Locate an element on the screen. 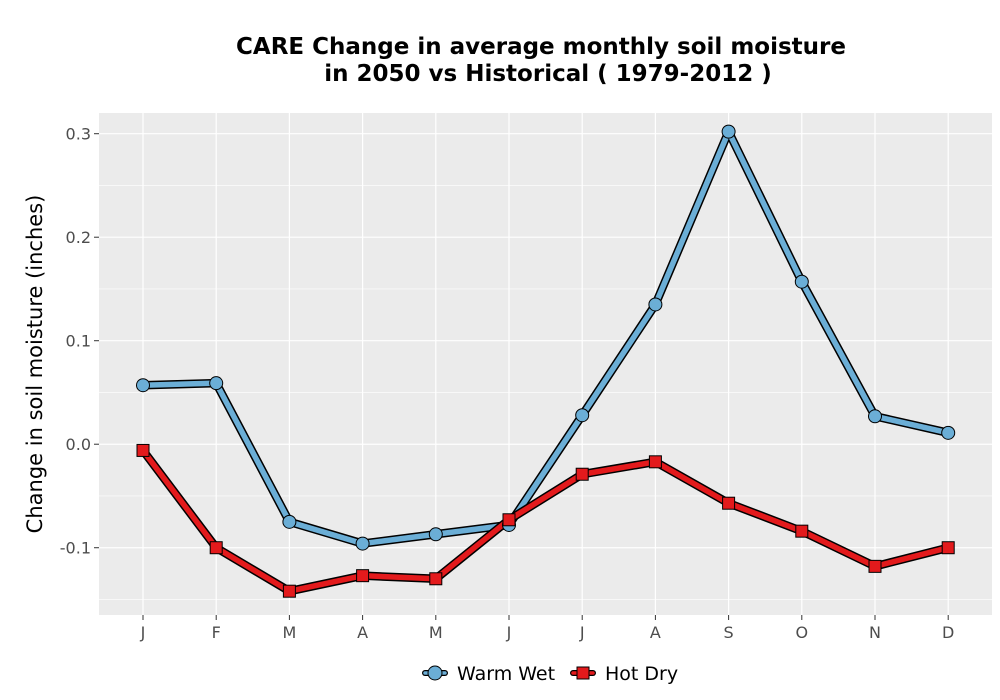 The image size is (1000, 700). y-tick-label: 0.1 is located at coordinates (78, 341).